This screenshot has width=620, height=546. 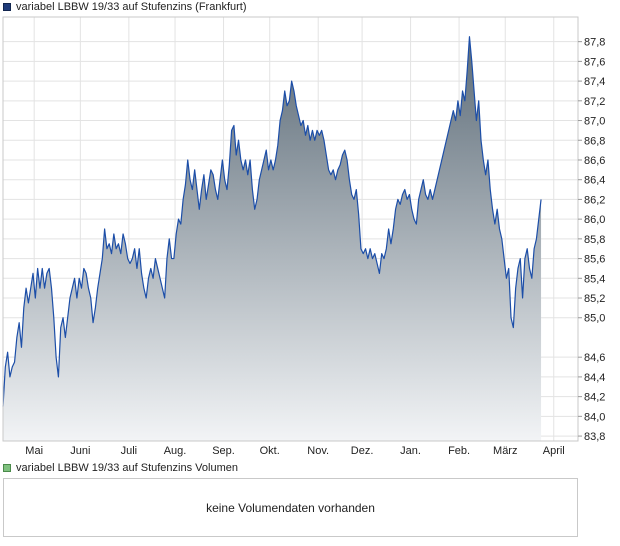 What do you see at coordinates (554, 451) in the screenshot?
I see `x-tick-label: April` at bounding box center [554, 451].